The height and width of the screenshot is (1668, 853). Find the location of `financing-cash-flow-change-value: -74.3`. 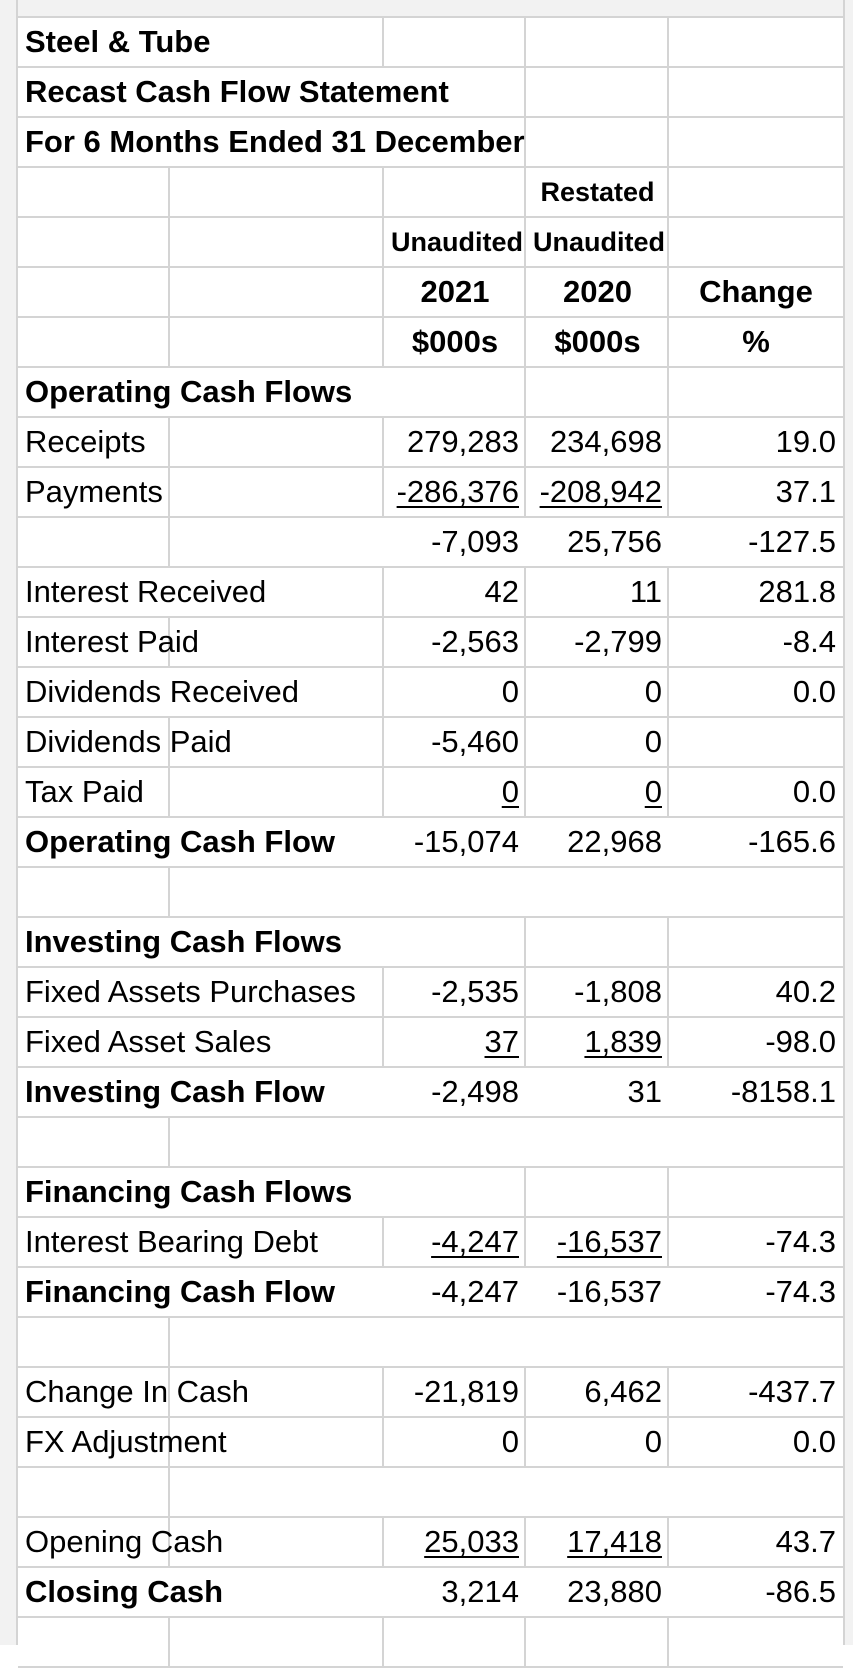

financing-cash-flow-change-value: -74.3 is located at coordinates (800, 1291).